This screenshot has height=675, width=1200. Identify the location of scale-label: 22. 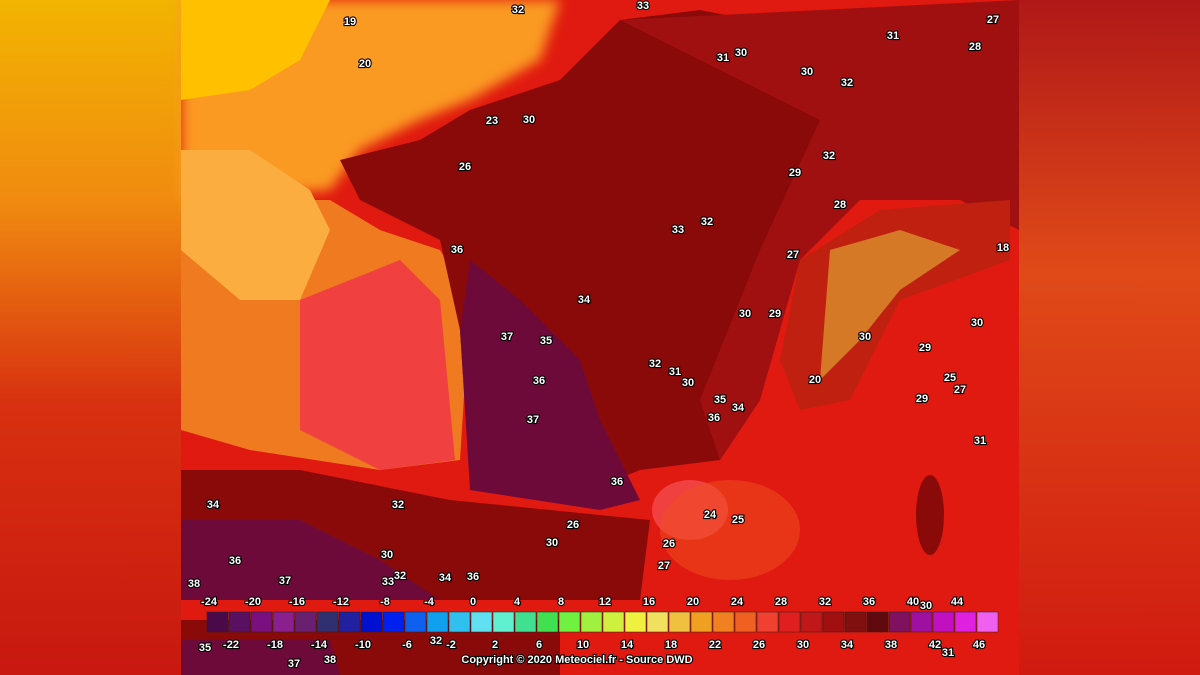
(715, 645).